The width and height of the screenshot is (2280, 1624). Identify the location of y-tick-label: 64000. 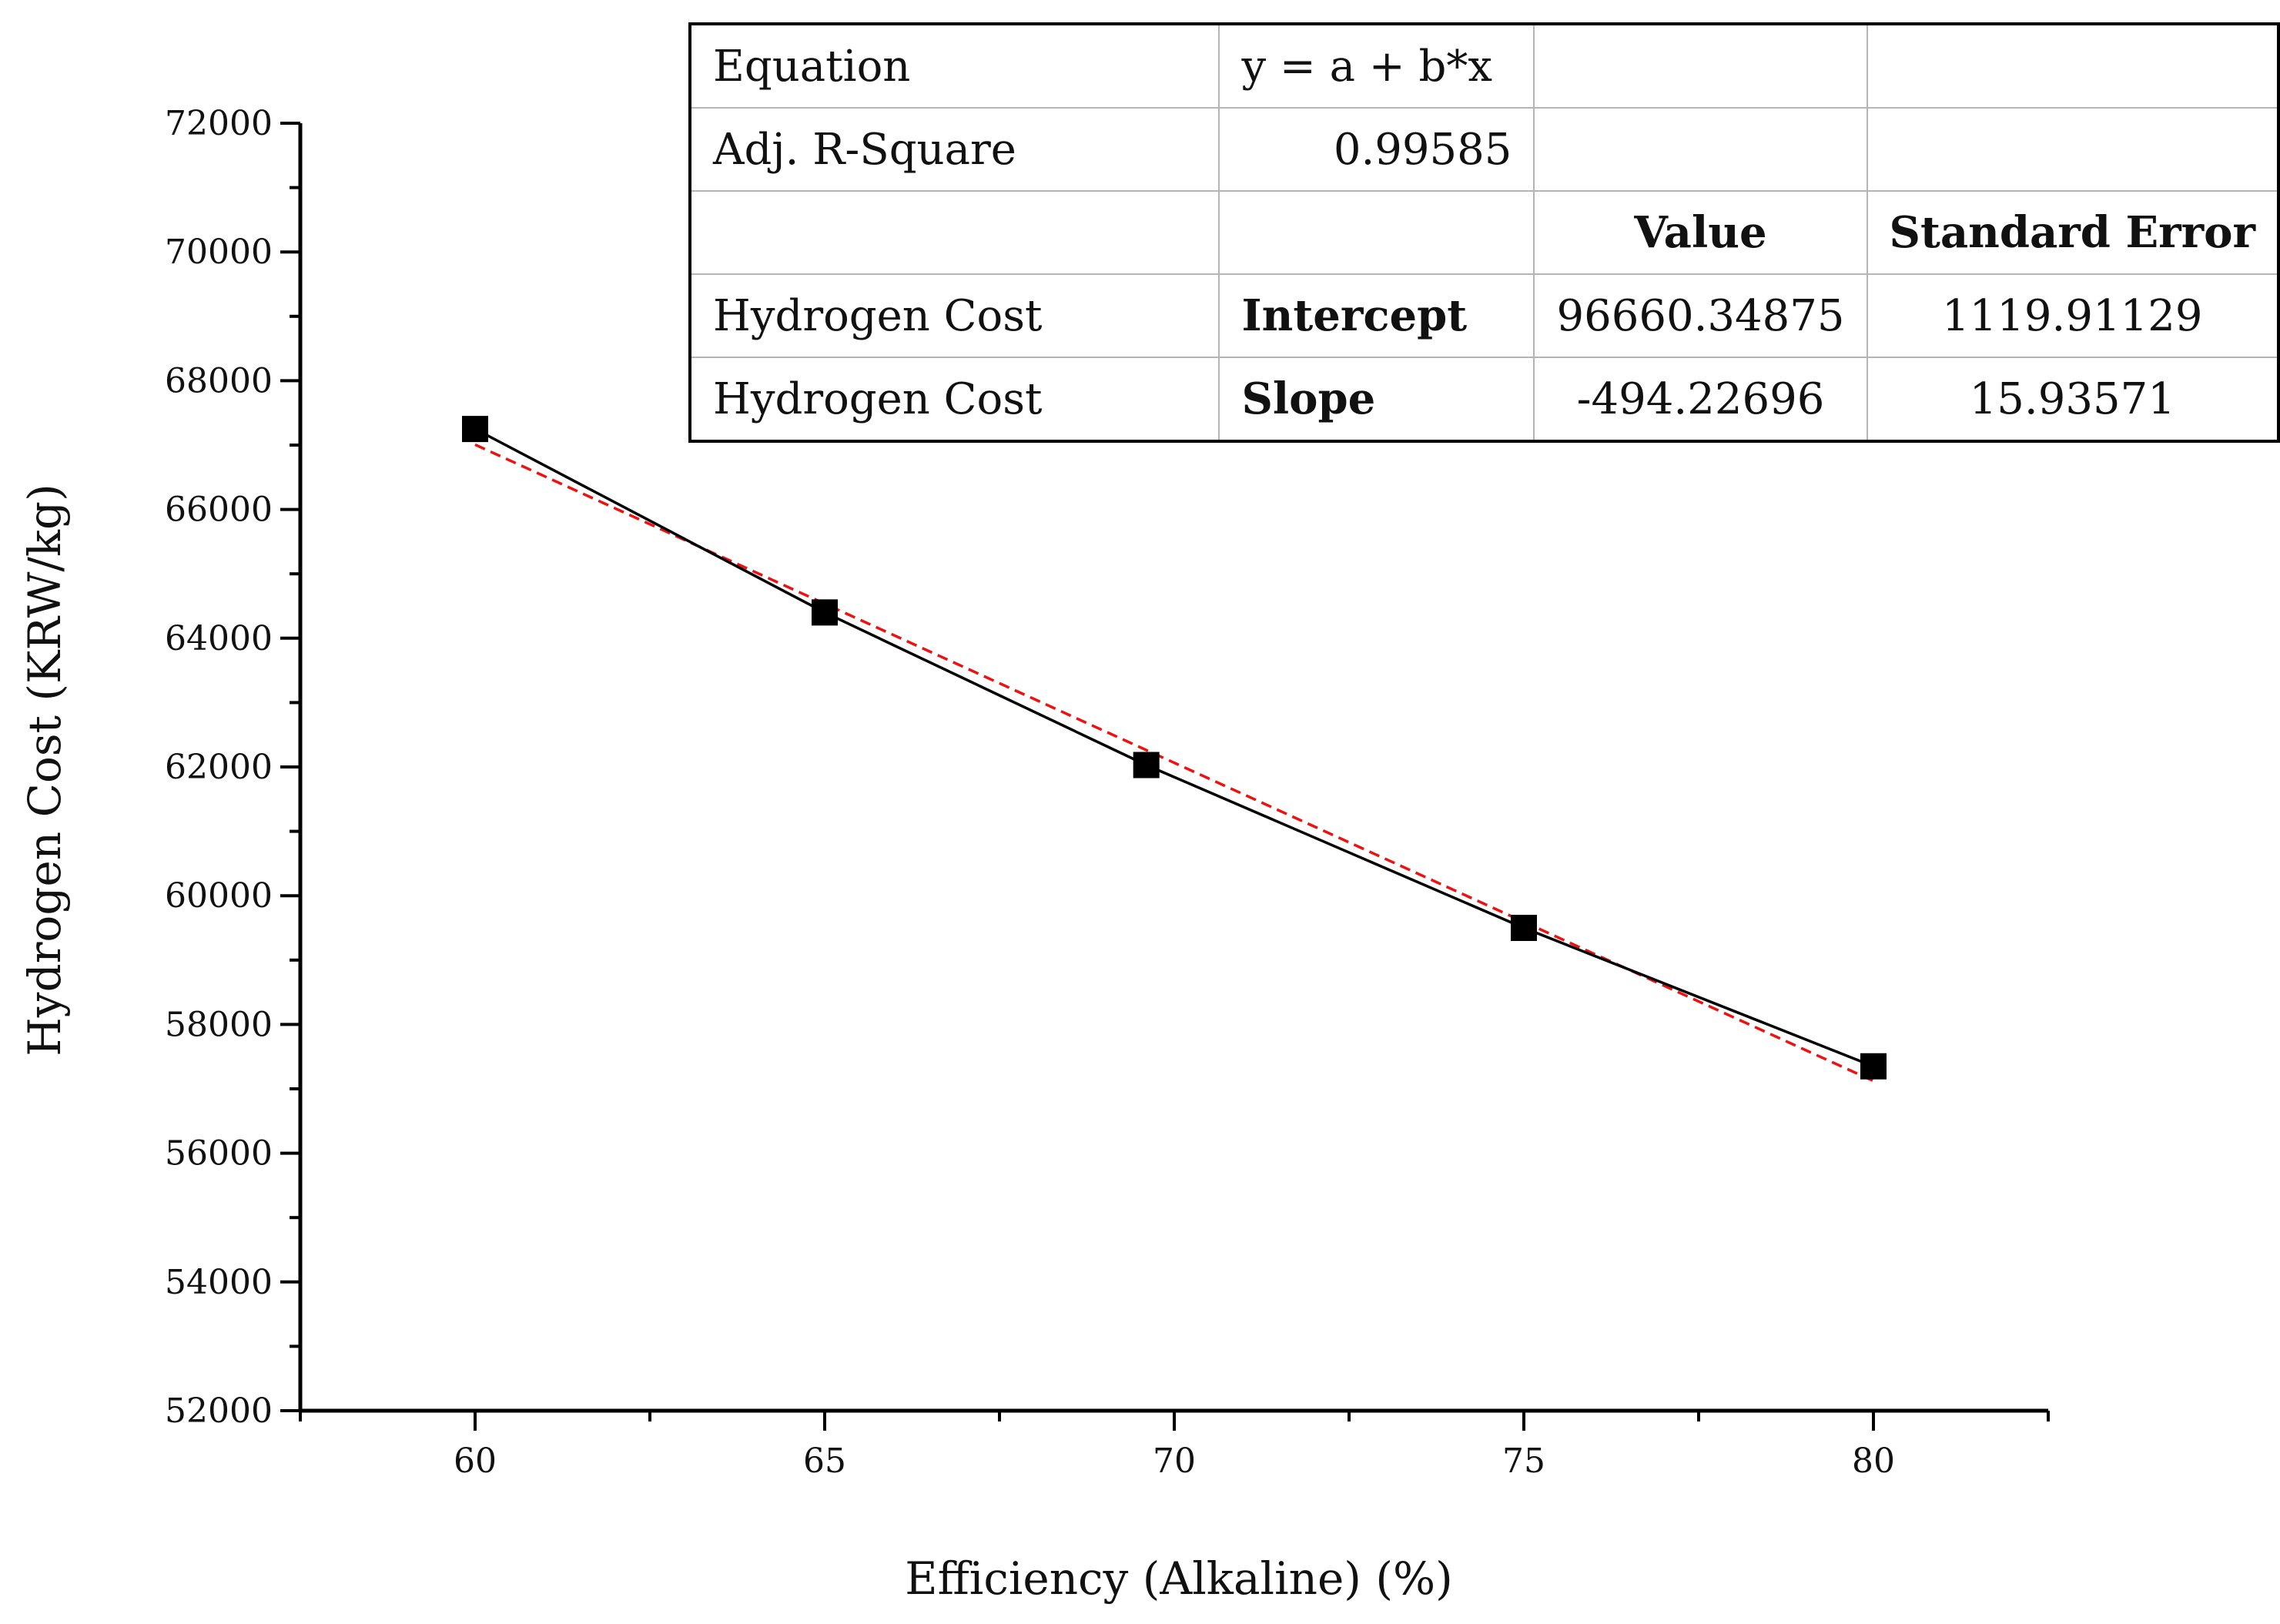
(219, 638).